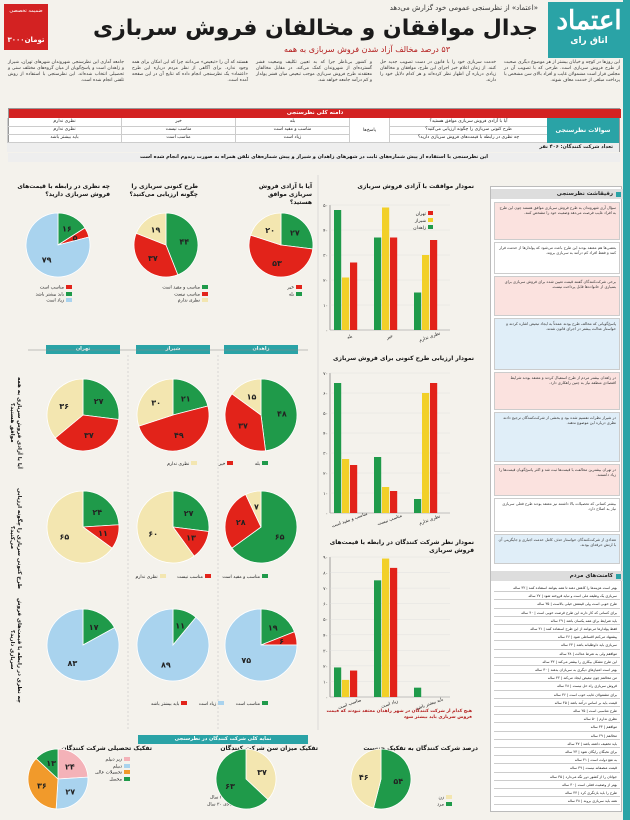  Describe the element at coordinates (256, 507) in the screenshot. I see `pie-zahedan-r2-label: ۷` at that location.